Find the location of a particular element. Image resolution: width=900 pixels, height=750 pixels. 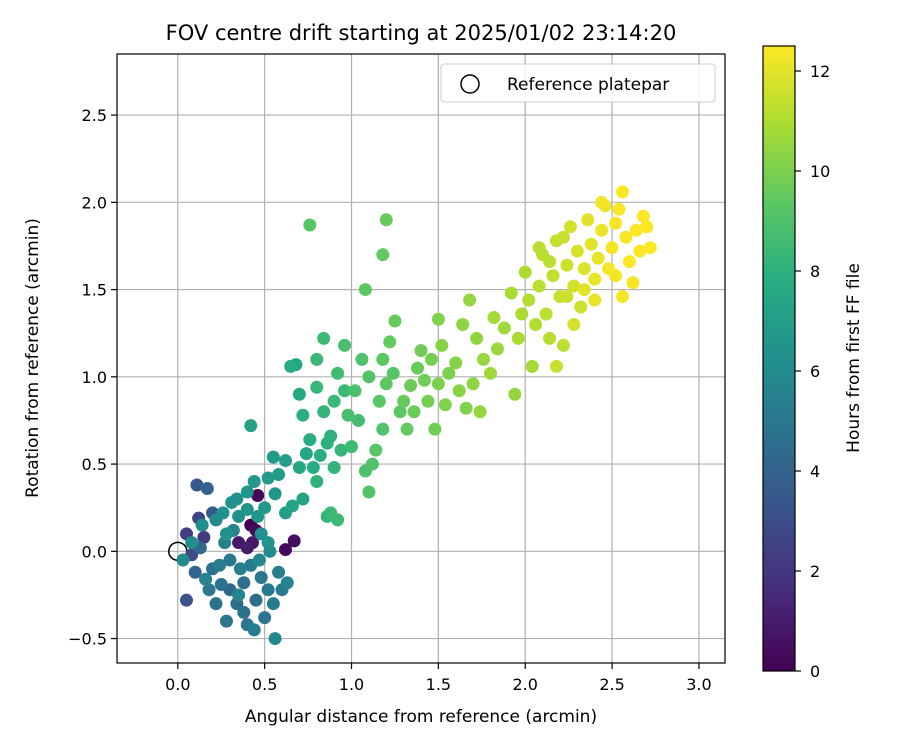

colorbar: 0 2 4 6 8 10 12 Hours from first FF file is located at coordinates (813, 363).